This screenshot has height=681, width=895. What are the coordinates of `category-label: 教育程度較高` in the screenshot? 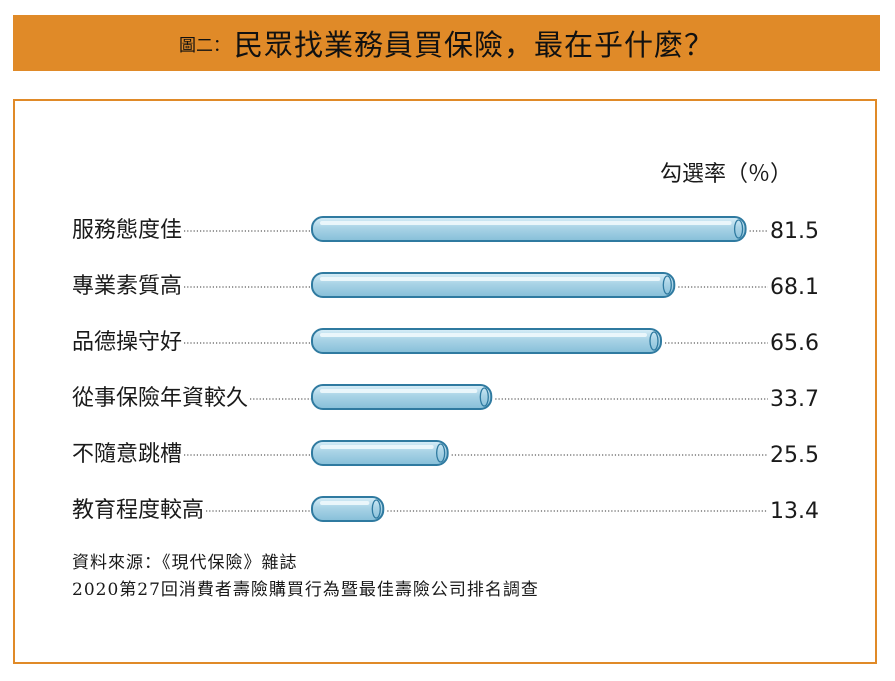 It's located at (138, 510).